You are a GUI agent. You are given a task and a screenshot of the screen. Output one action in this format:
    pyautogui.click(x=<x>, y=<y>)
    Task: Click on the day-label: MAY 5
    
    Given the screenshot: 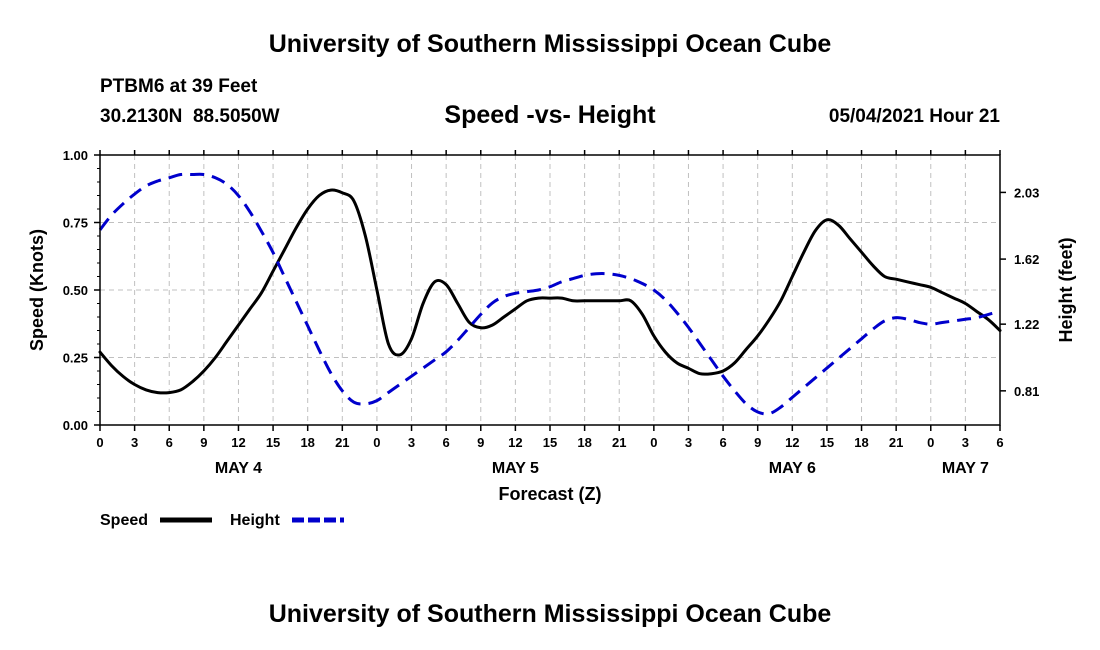 What is the action you would take?
    pyautogui.click(x=515, y=468)
    